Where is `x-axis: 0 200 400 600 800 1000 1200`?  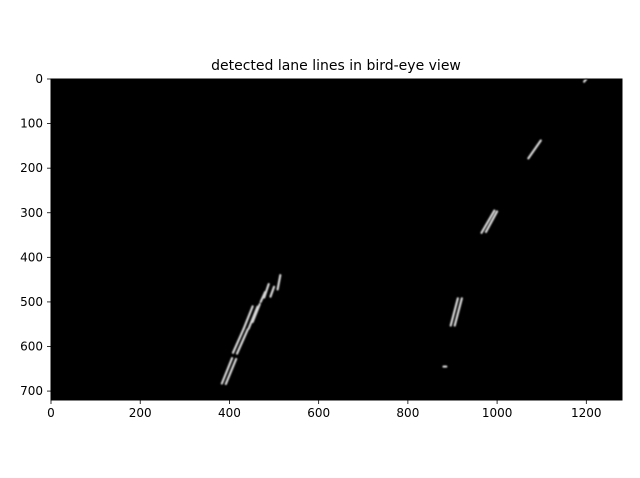 x-axis: 0 200 400 600 800 1000 1200 is located at coordinates (324, 410).